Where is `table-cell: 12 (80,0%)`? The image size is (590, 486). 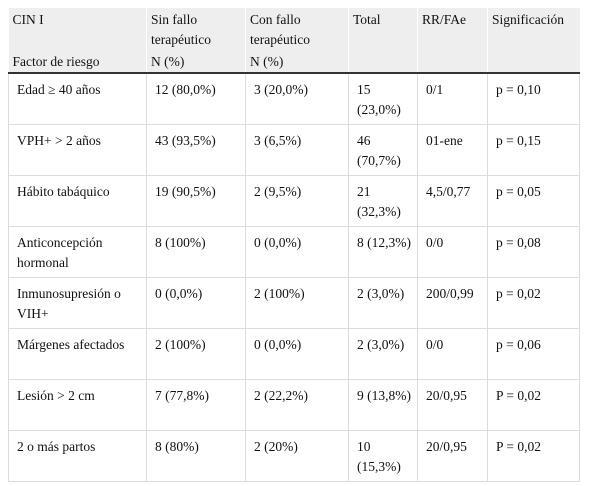 table-cell: 12 (80,0%) is located at coordinates (196, 99).